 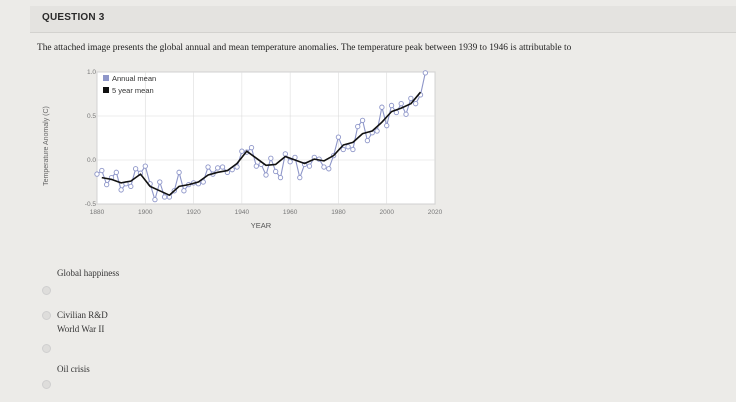 What do you see at coordinates (435, 212) in the screenshot?
I see `x-tick-label: 2020` at bounding box center [435, 212].